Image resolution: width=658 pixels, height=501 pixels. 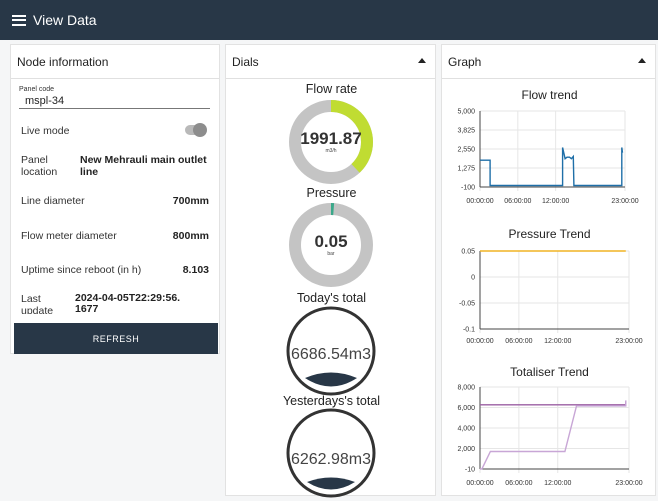 What do you see at coordinates (466, 131) in the screenshot?
I see `y-tick-label: 3,825` at bounding box center [466, 131].